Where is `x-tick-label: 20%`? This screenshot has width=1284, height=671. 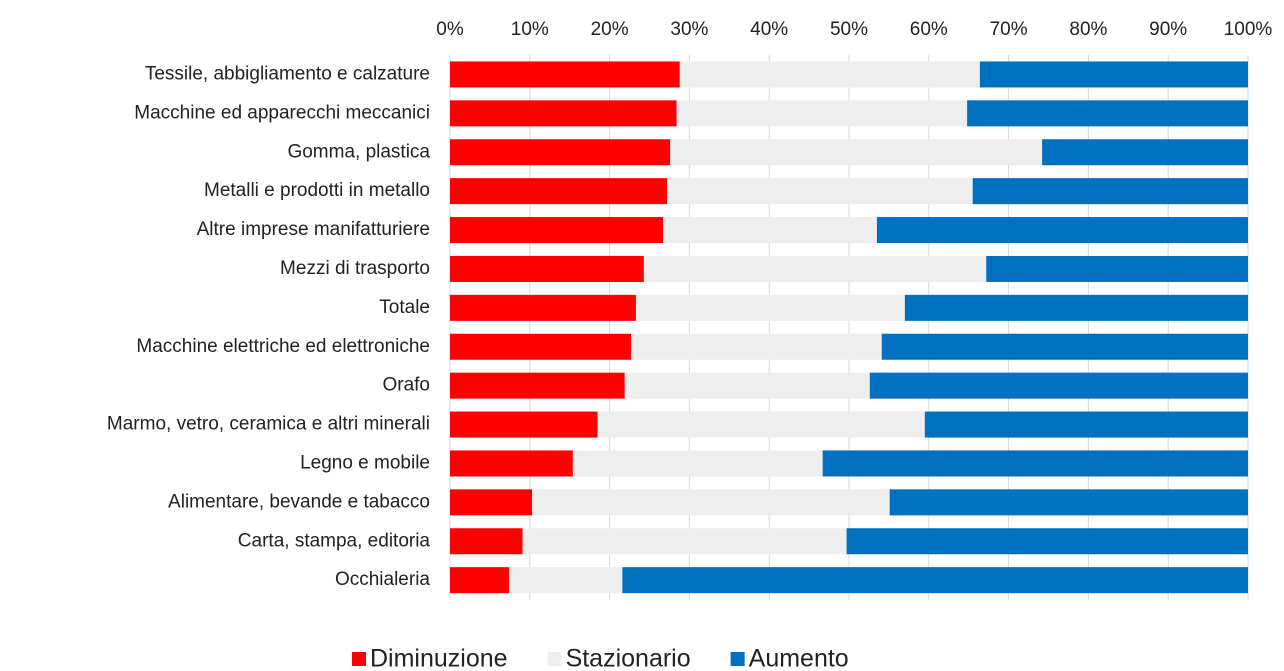
x-tick-label: 20% is located at coordinates (610, 29).